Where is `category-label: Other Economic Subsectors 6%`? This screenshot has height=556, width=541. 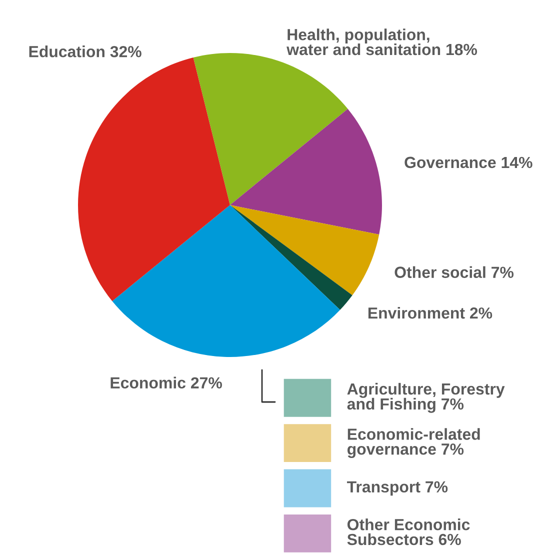
category-label: Other Economic Subsectors 6% is located at coordinates (408, 532).